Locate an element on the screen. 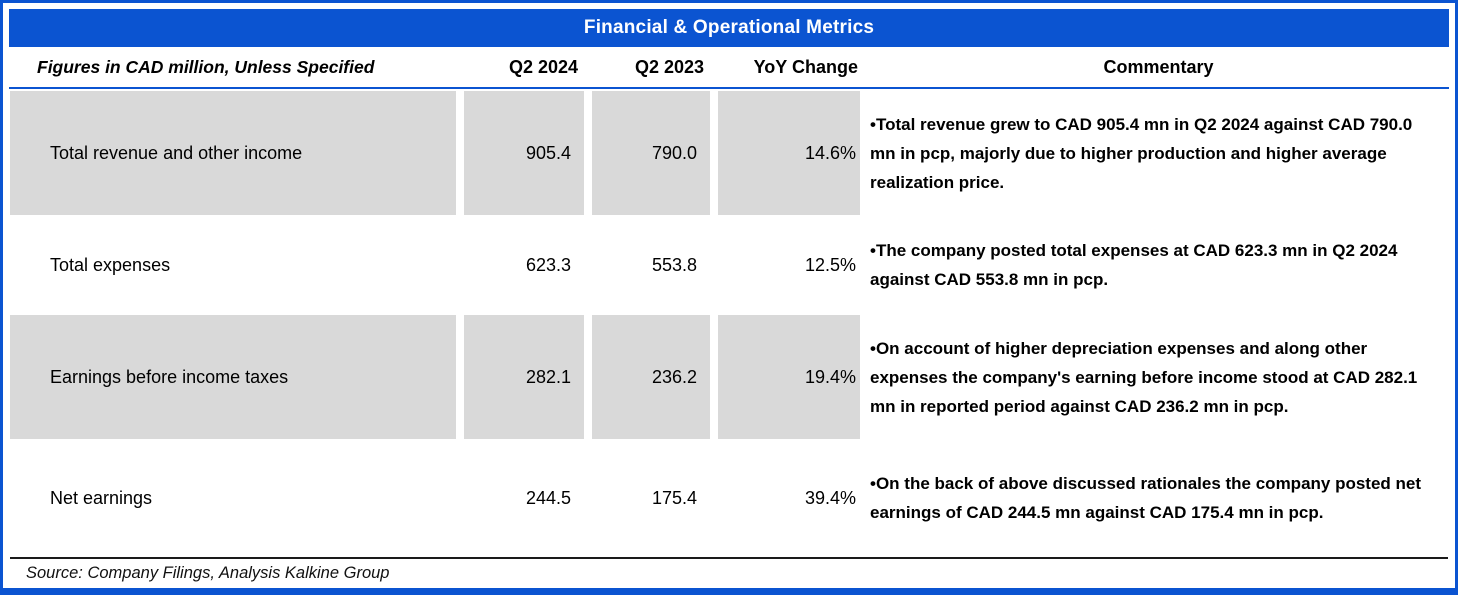  q2-2023-value: 236.2 is located at coordinates (651, 377).